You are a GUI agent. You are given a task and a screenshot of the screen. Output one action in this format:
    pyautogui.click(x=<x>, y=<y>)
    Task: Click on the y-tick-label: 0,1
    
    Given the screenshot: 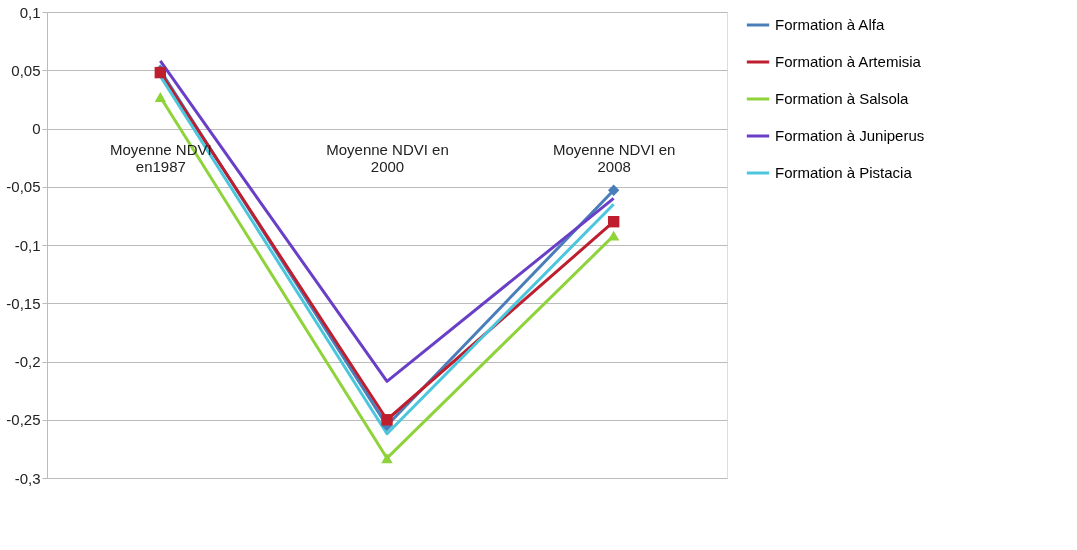 What is the action you would take?
    pyautogui.click(x=30, y=12)
    